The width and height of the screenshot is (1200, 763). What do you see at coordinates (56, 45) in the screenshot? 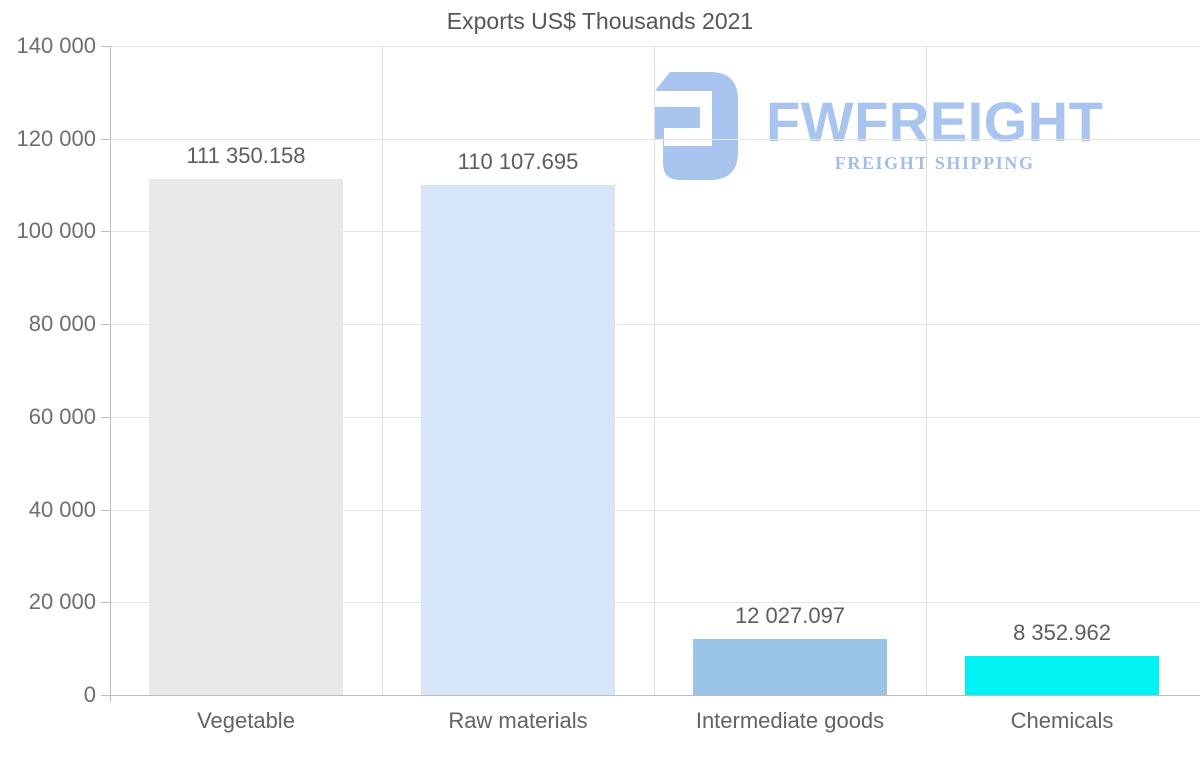
I see `y-tick-label: 140 000` at bounding box center [56, 45].